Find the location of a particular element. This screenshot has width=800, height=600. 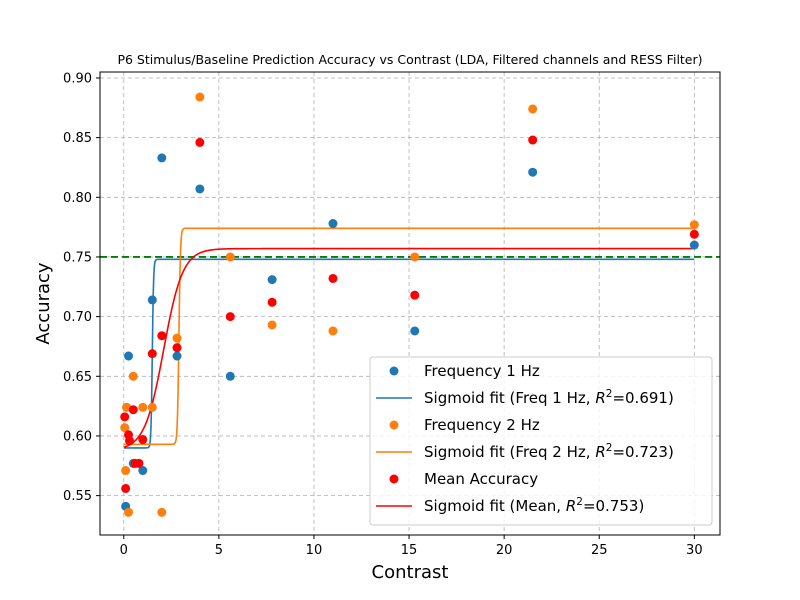

legend-label: Sigmoid fit (Mean, R2=0.753) is located at coordinates (534, 505).